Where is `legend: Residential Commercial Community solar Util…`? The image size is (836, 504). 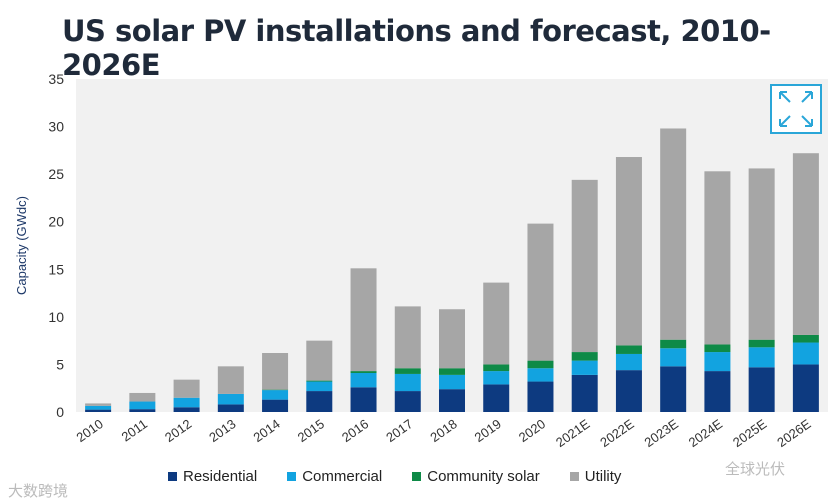
legend: Residential Commercial Community solar Util… is located at coordinates (394, 476).